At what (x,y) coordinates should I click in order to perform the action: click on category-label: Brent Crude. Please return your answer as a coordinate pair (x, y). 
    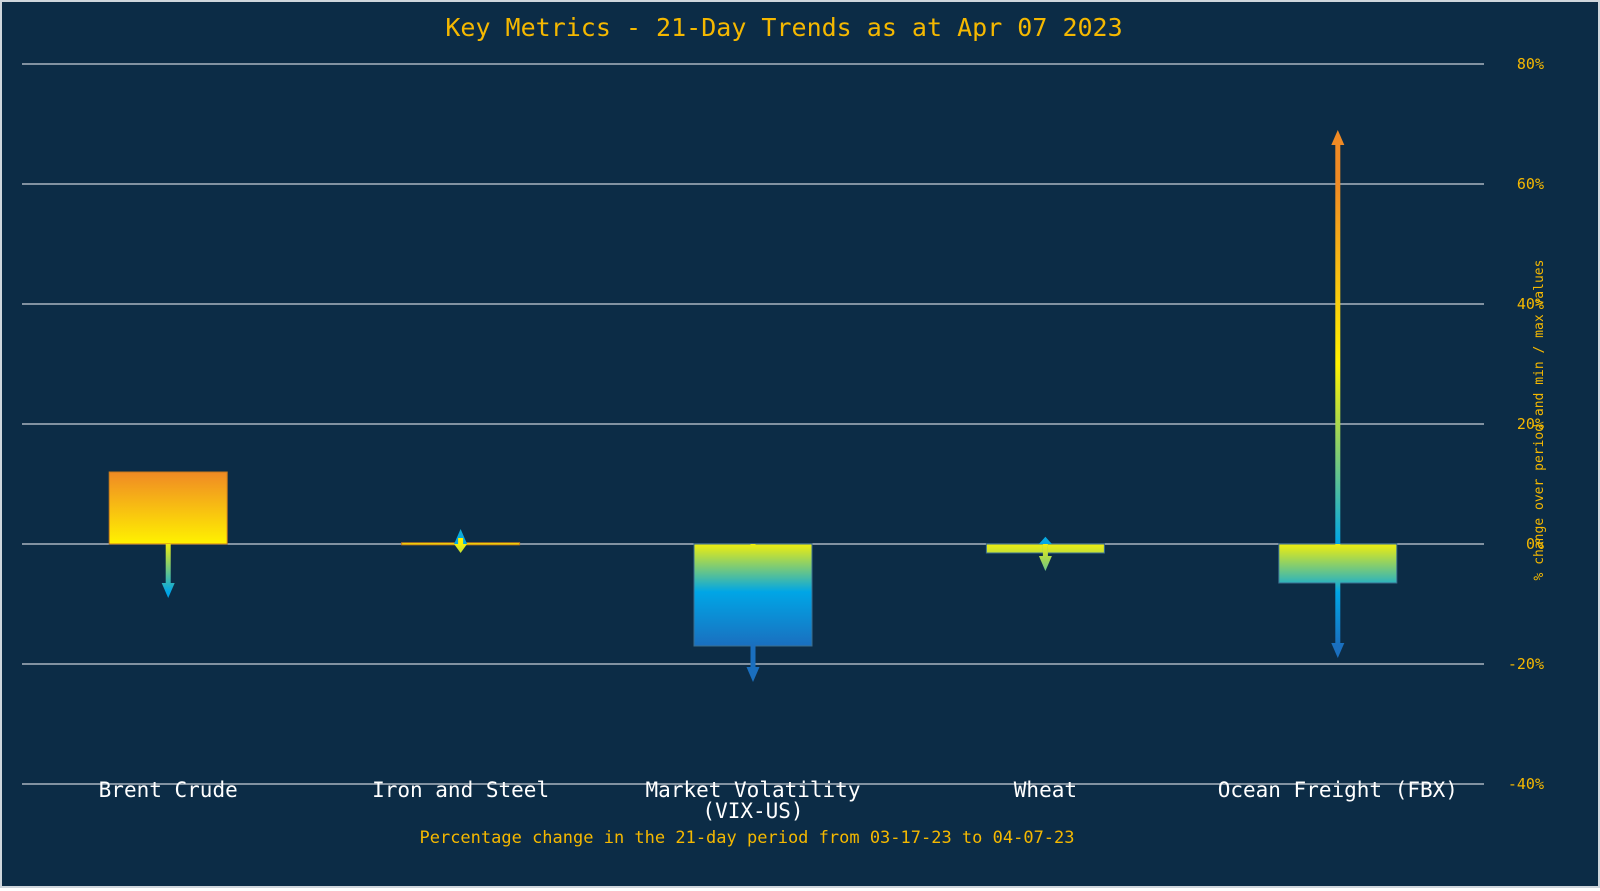
    Looking at the image, I should click on (168, 790).